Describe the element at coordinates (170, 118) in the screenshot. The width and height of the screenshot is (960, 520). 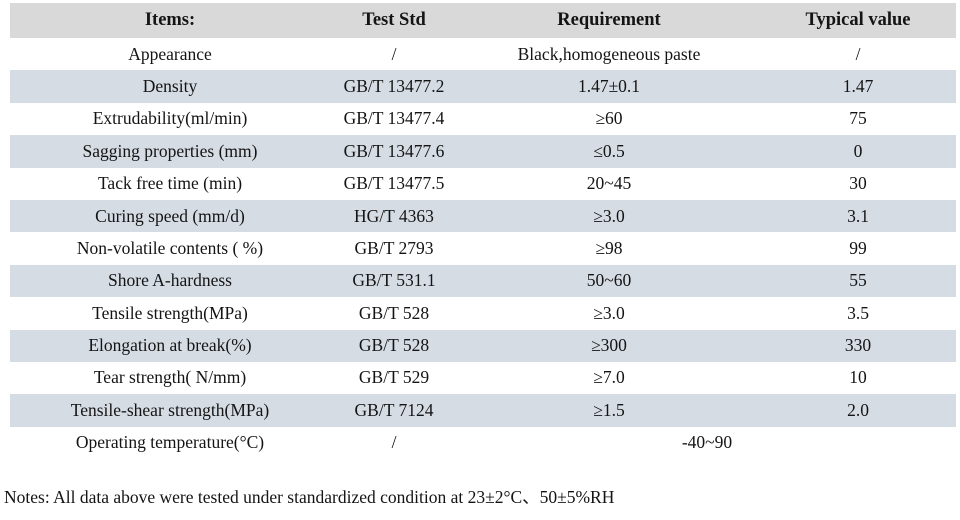
I see `item-cell: Extrudability(ml/min)` at that location.